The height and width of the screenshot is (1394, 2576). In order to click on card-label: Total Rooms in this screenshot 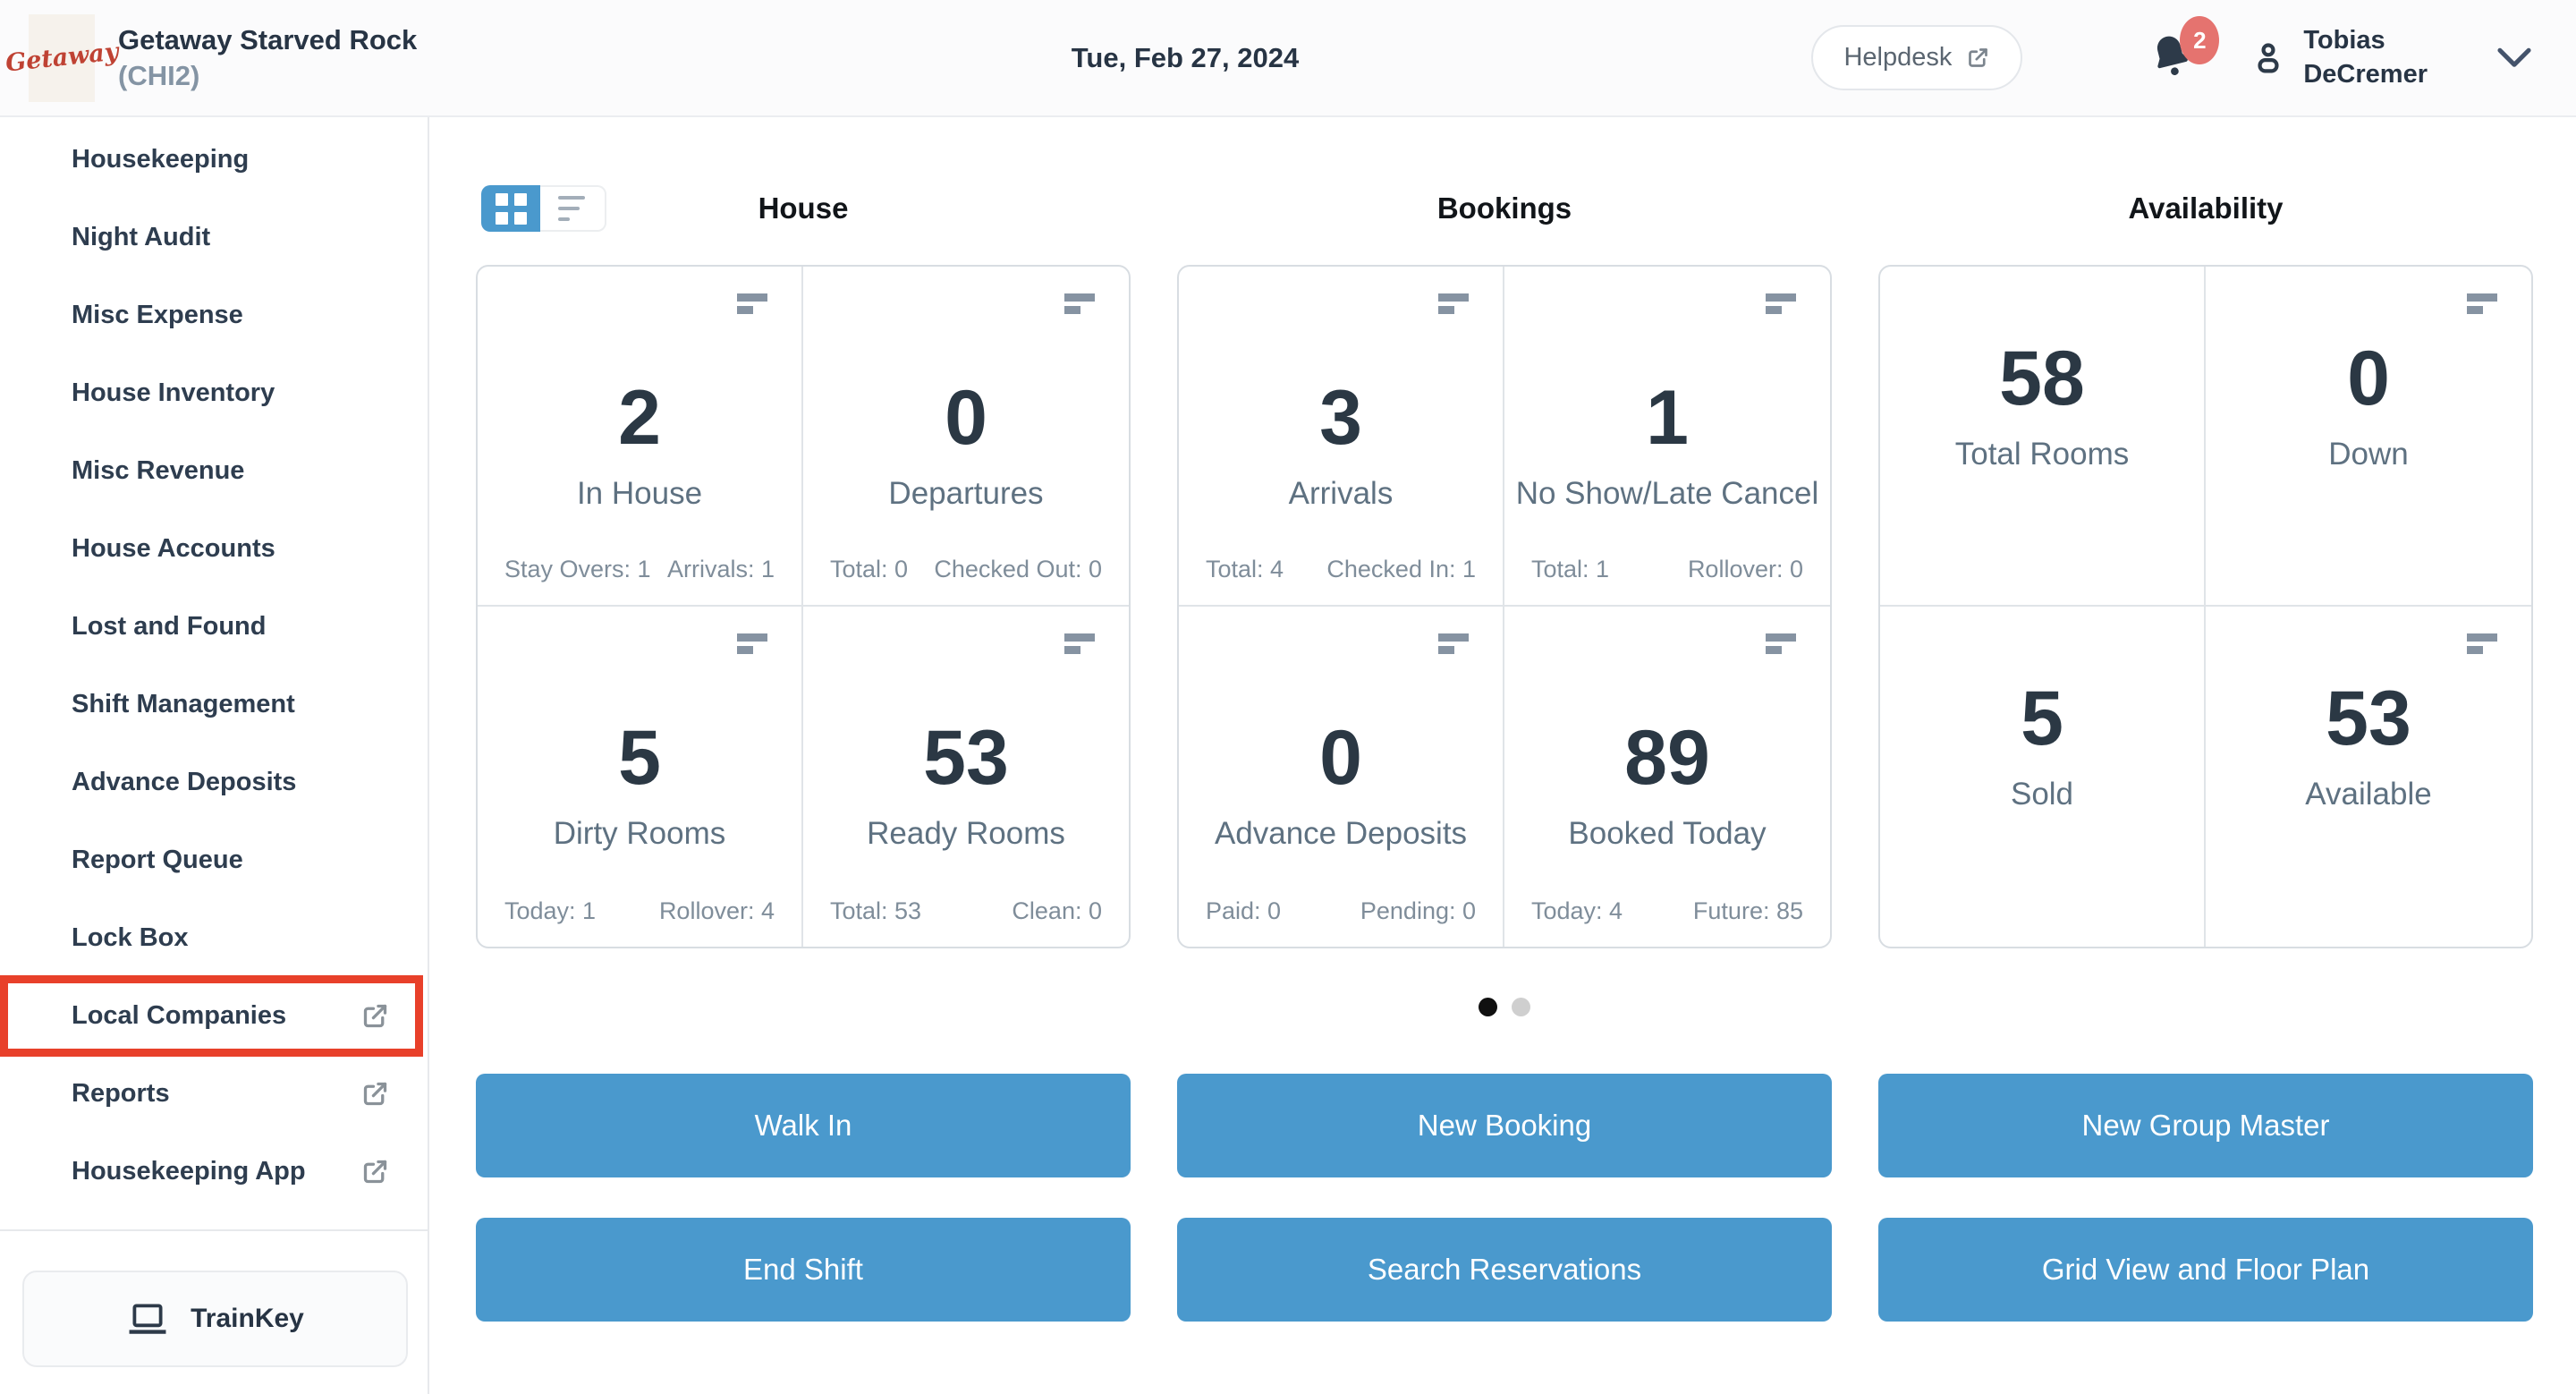, I will do `click(2042, 454)`.